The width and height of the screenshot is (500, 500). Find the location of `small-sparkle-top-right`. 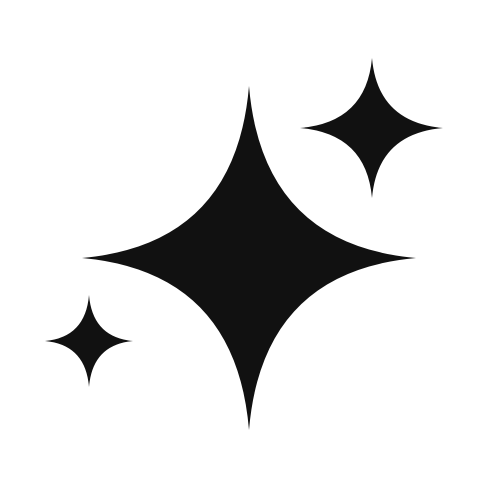

small-sparkle-top-right is located at coordinates (371, 128).